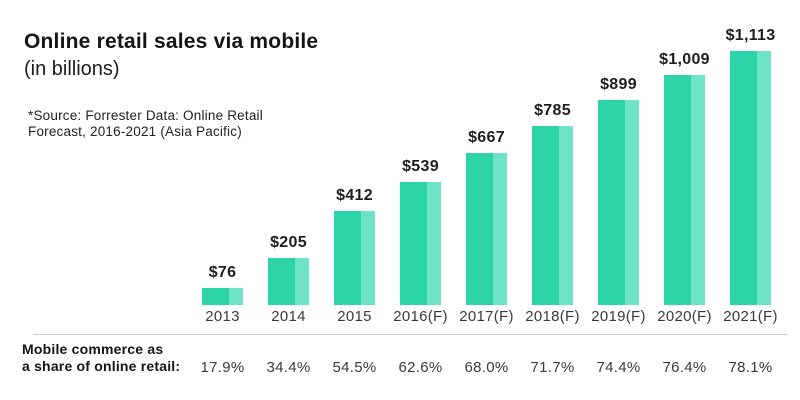 The height and width of the screenshot is (400, 800). What do you see at coordinates (750, 35) in the screenshot?
I see `bar-value-2021(F): $1,113` at bounding box center [750, 35].